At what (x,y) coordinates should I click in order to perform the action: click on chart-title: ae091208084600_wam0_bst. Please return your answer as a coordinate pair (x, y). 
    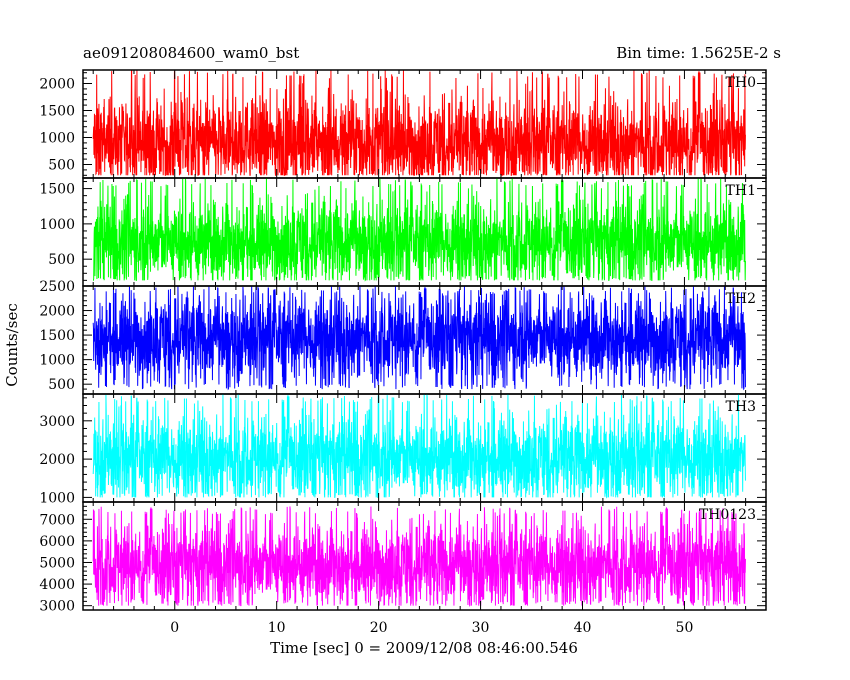
    Looking at the image, I should click on (191, 53).